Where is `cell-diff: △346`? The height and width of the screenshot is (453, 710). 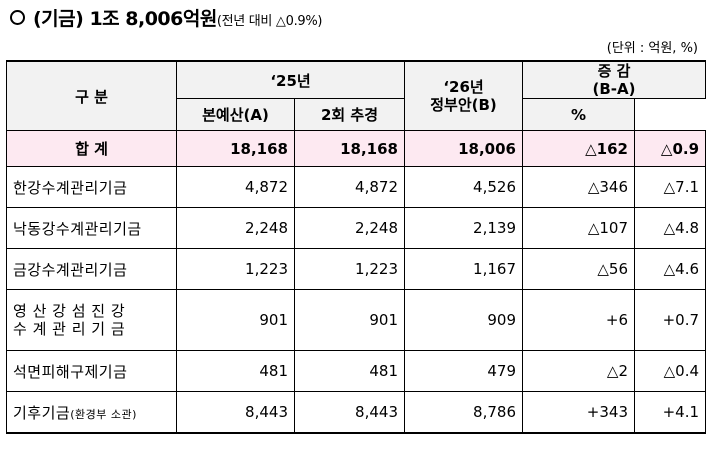
cell-diff: △346 is located at coordinates (578, 187).